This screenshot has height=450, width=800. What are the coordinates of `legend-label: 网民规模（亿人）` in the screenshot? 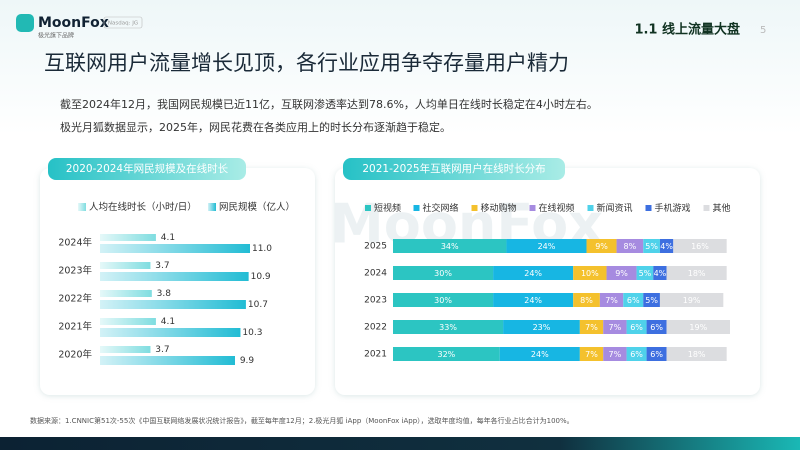 It's located at (257, 207).